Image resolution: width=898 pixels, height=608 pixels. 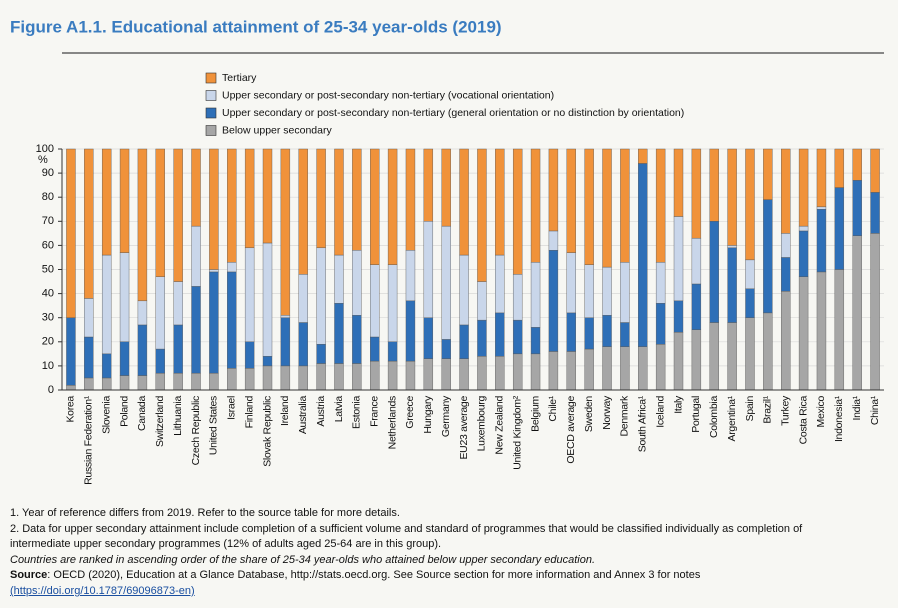 I want to click on x-tick-label: Greece, so click(x=410, y=412).